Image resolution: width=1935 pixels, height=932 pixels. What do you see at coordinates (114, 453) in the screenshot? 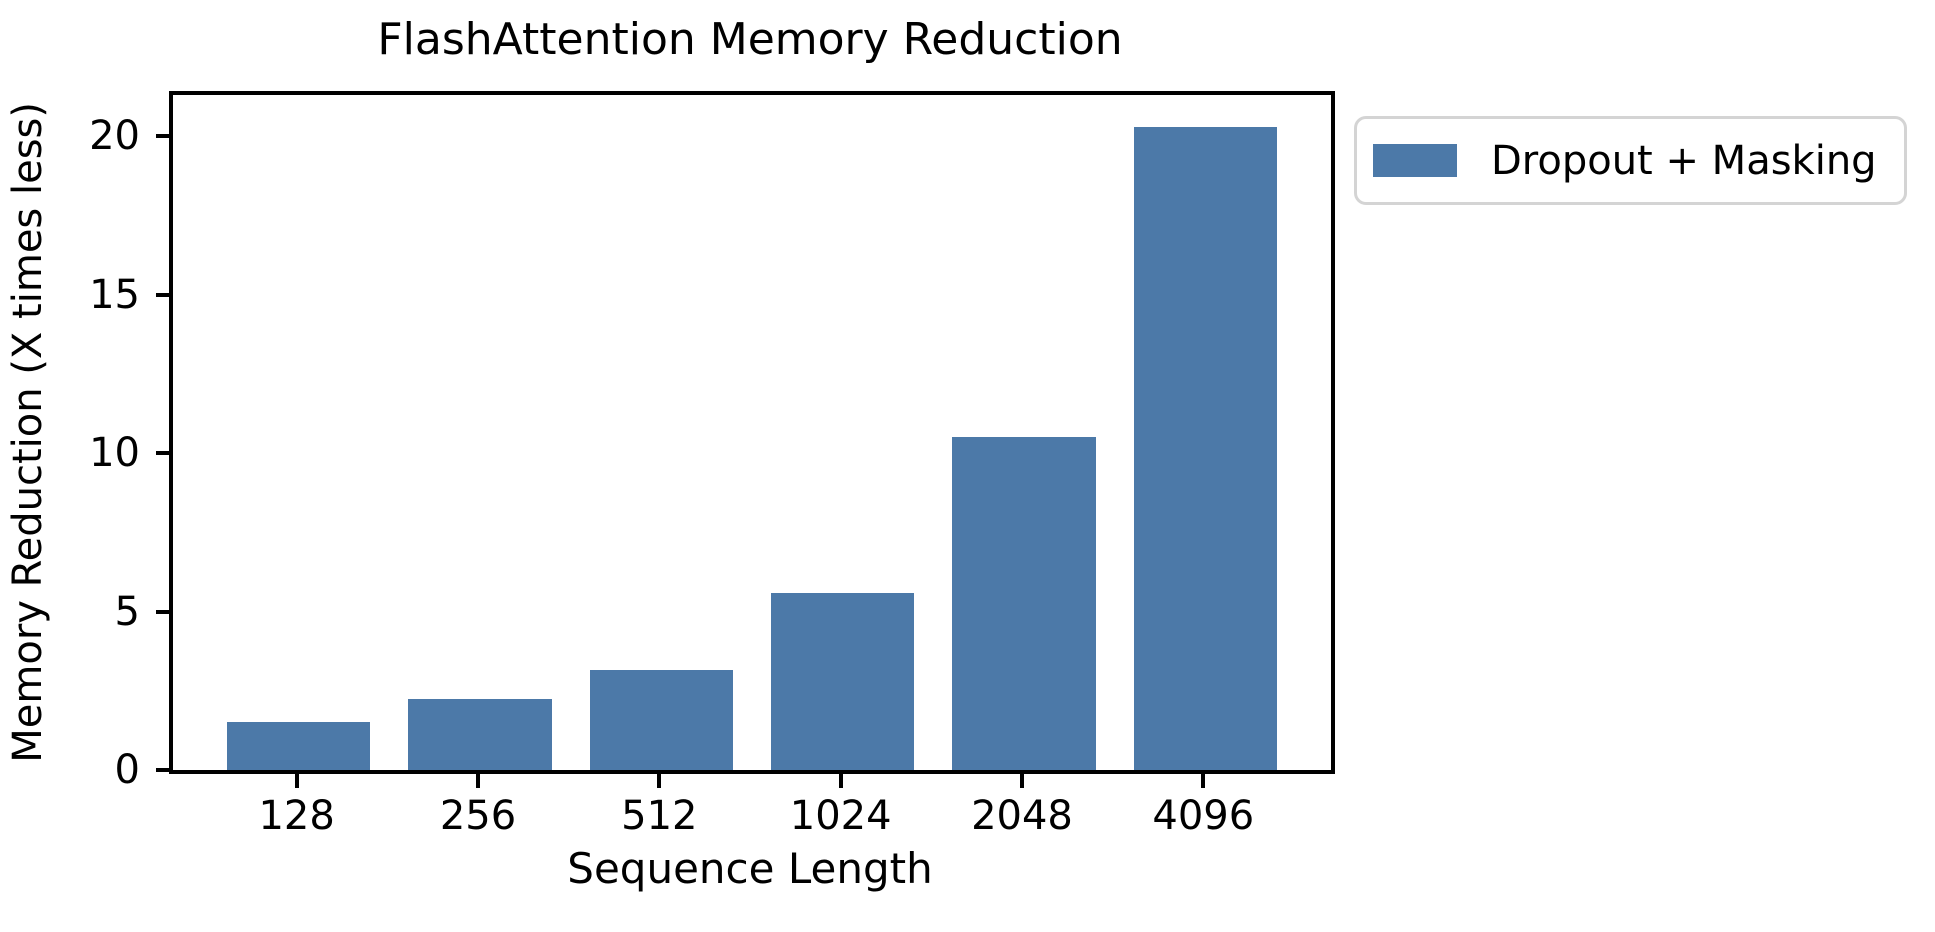
I see `y-tick-label: 10` at bounding box center [114, 453].